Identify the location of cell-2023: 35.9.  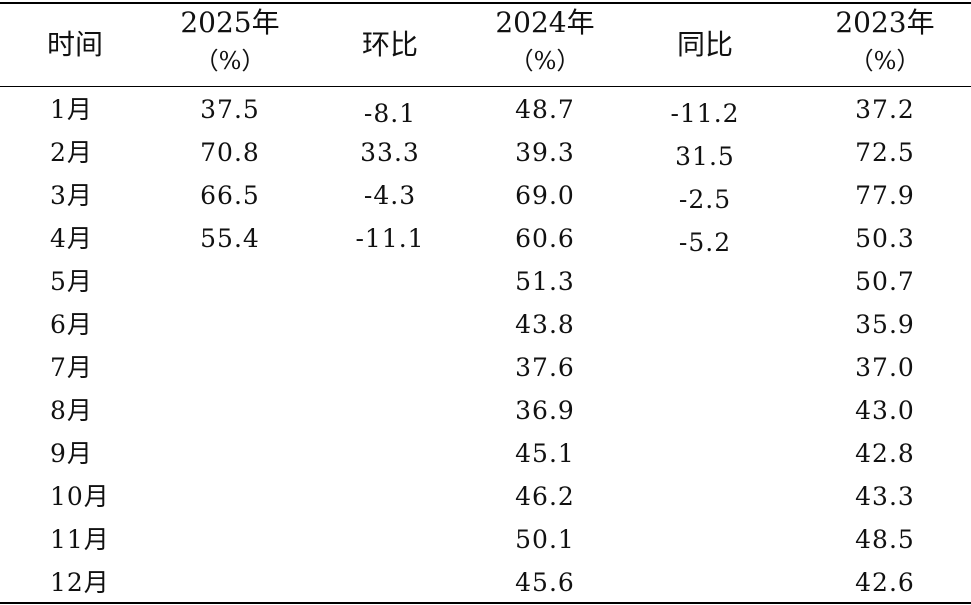
(885, 324).